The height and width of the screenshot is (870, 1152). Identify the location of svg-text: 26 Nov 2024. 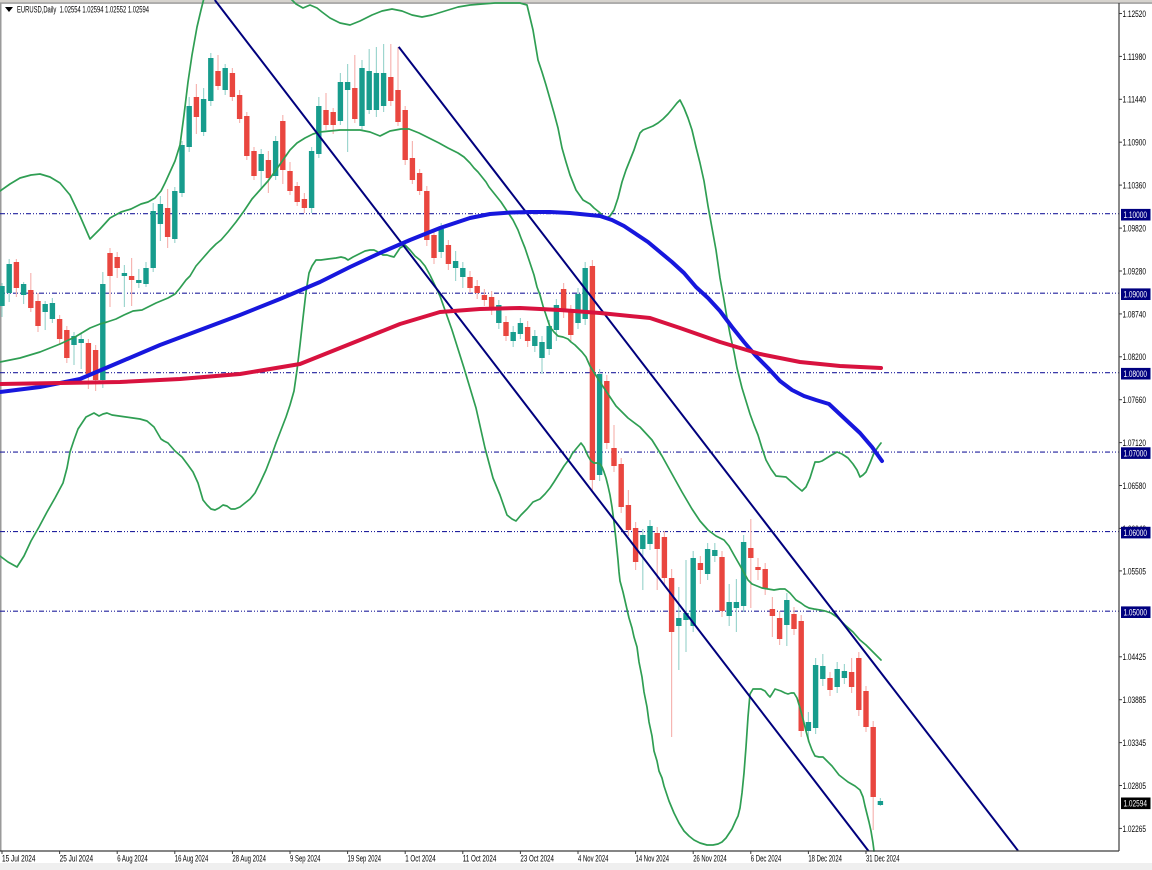
(710, 859).